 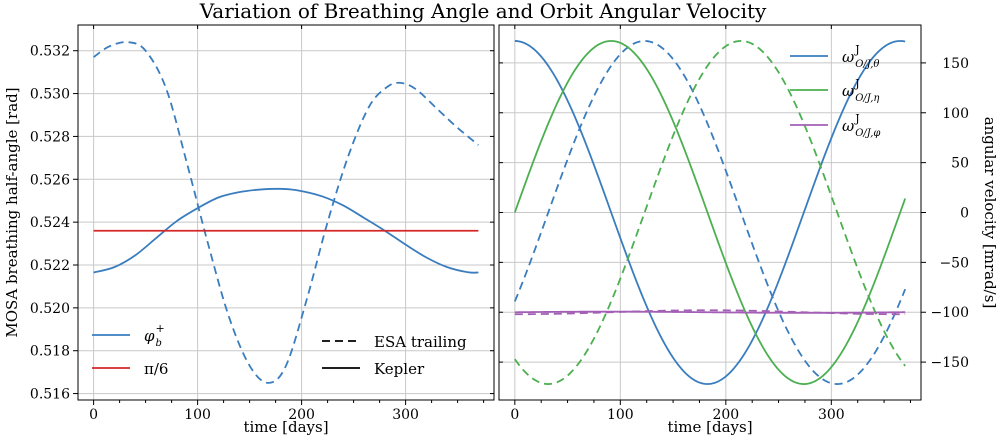 What do you see at coordinates (156, 369) in the screenshot?
I see `legend-label: π/6` at bounding box center [156, 369].